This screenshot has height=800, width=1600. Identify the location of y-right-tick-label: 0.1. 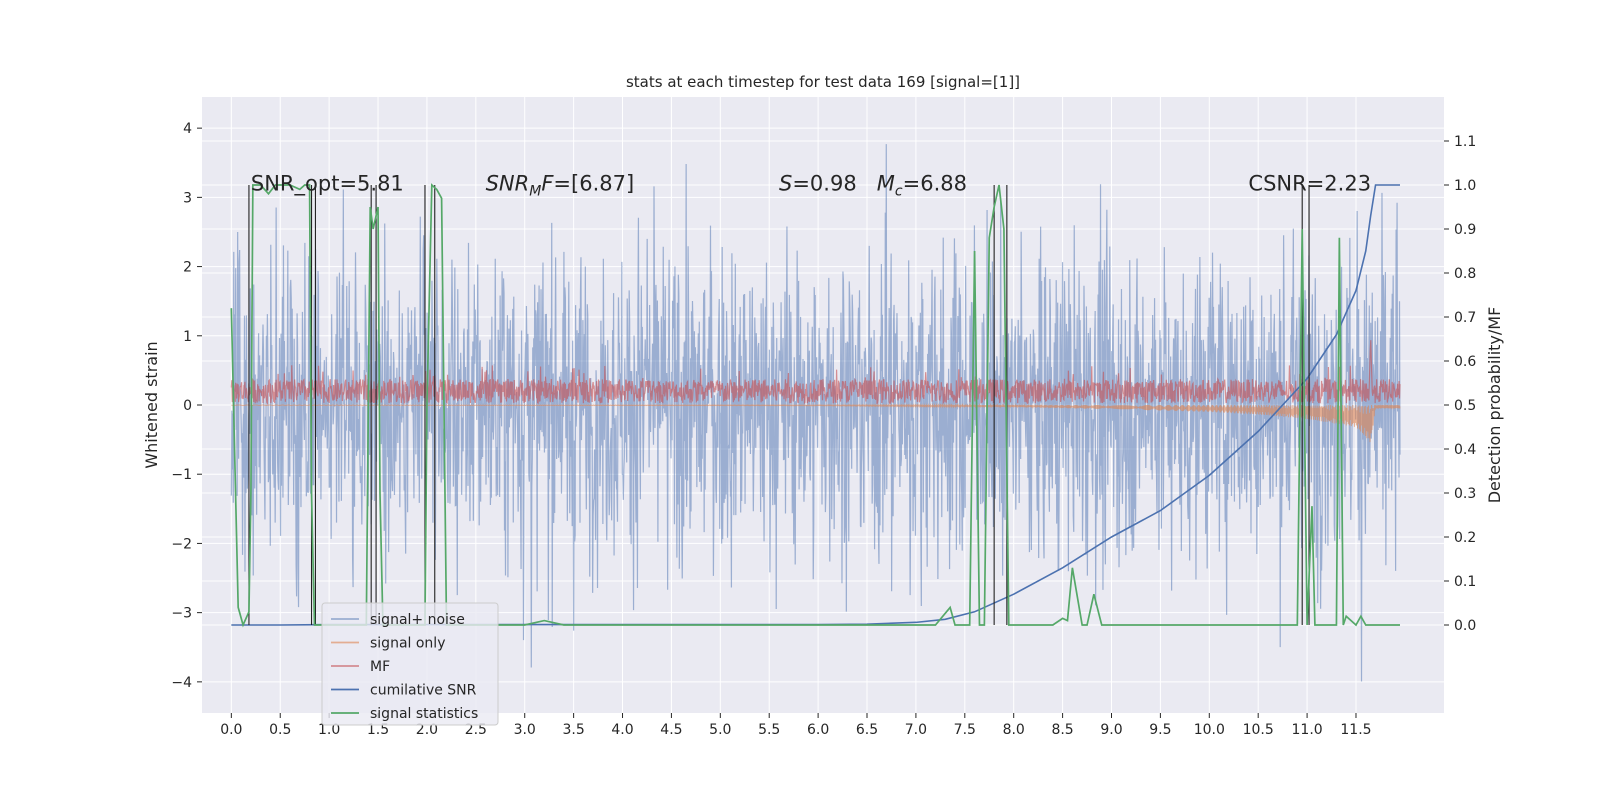
(1465, 582).